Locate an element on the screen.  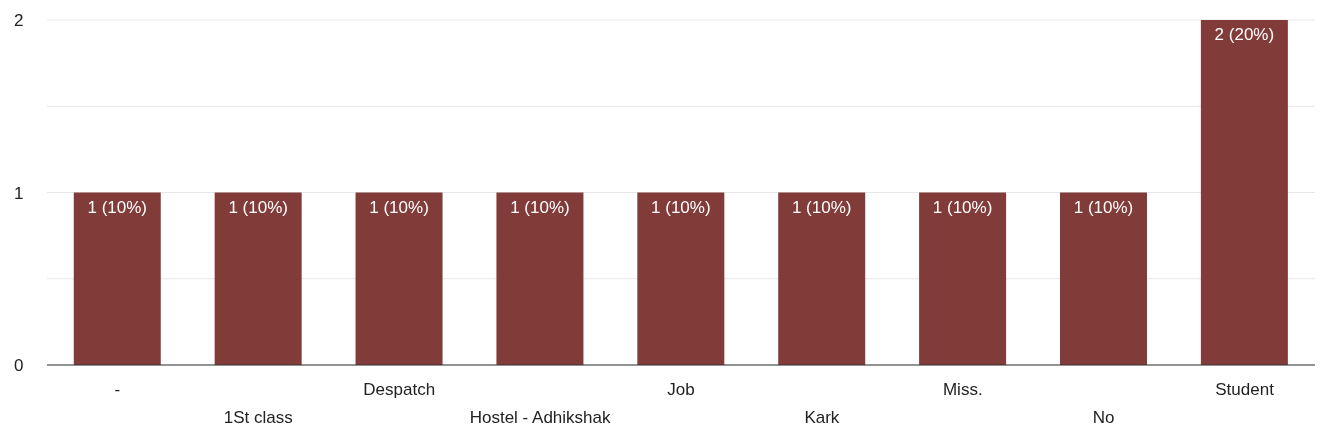
y-tick-label: 1 is located at coordinates (19, 193).